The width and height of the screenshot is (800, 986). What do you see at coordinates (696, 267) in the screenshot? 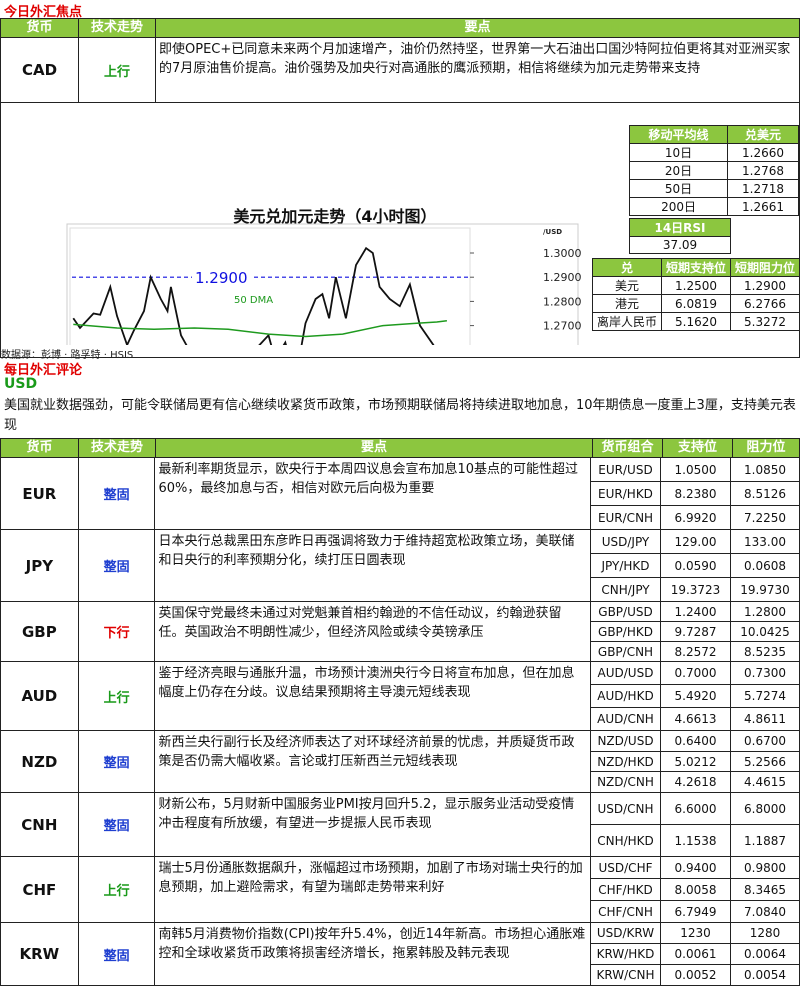
I see `table-header: 短期支持位` at bounding box center [696, 267].